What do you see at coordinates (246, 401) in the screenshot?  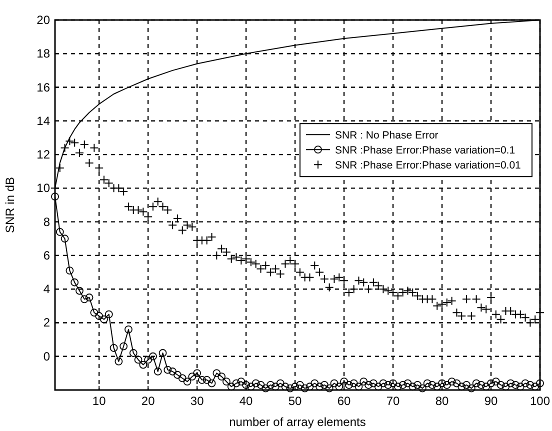 I see `x-tick-label: 40` at bounding box center [246, 401].